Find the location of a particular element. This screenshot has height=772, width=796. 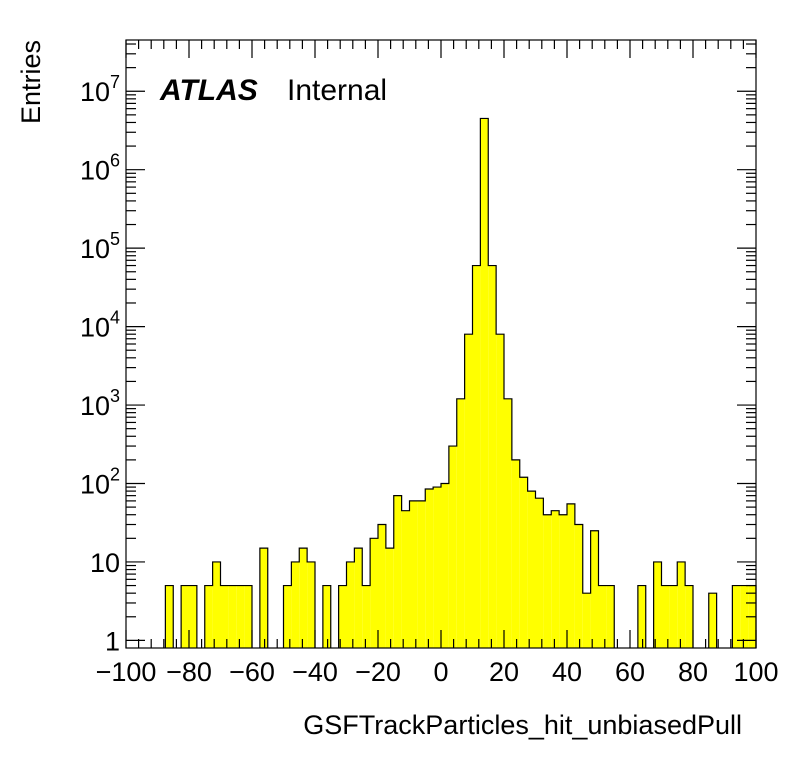

y-tick-labels: 1 10 10² 10³ 10⁴ 10⁵ 10⁶ 10⁷ is located at coordinates (100, 364).